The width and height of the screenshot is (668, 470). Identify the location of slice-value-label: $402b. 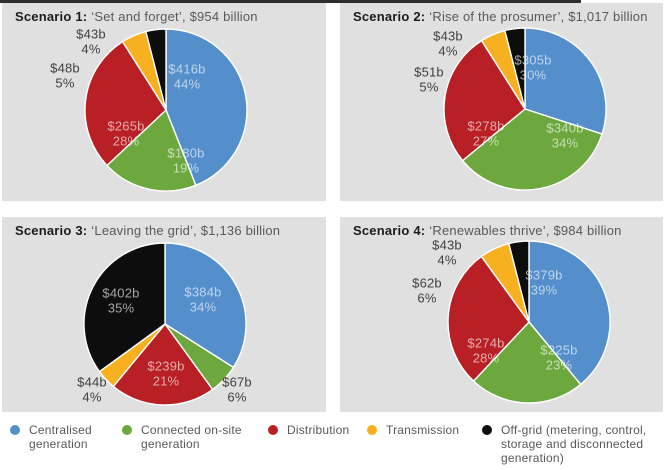
(121, 293).